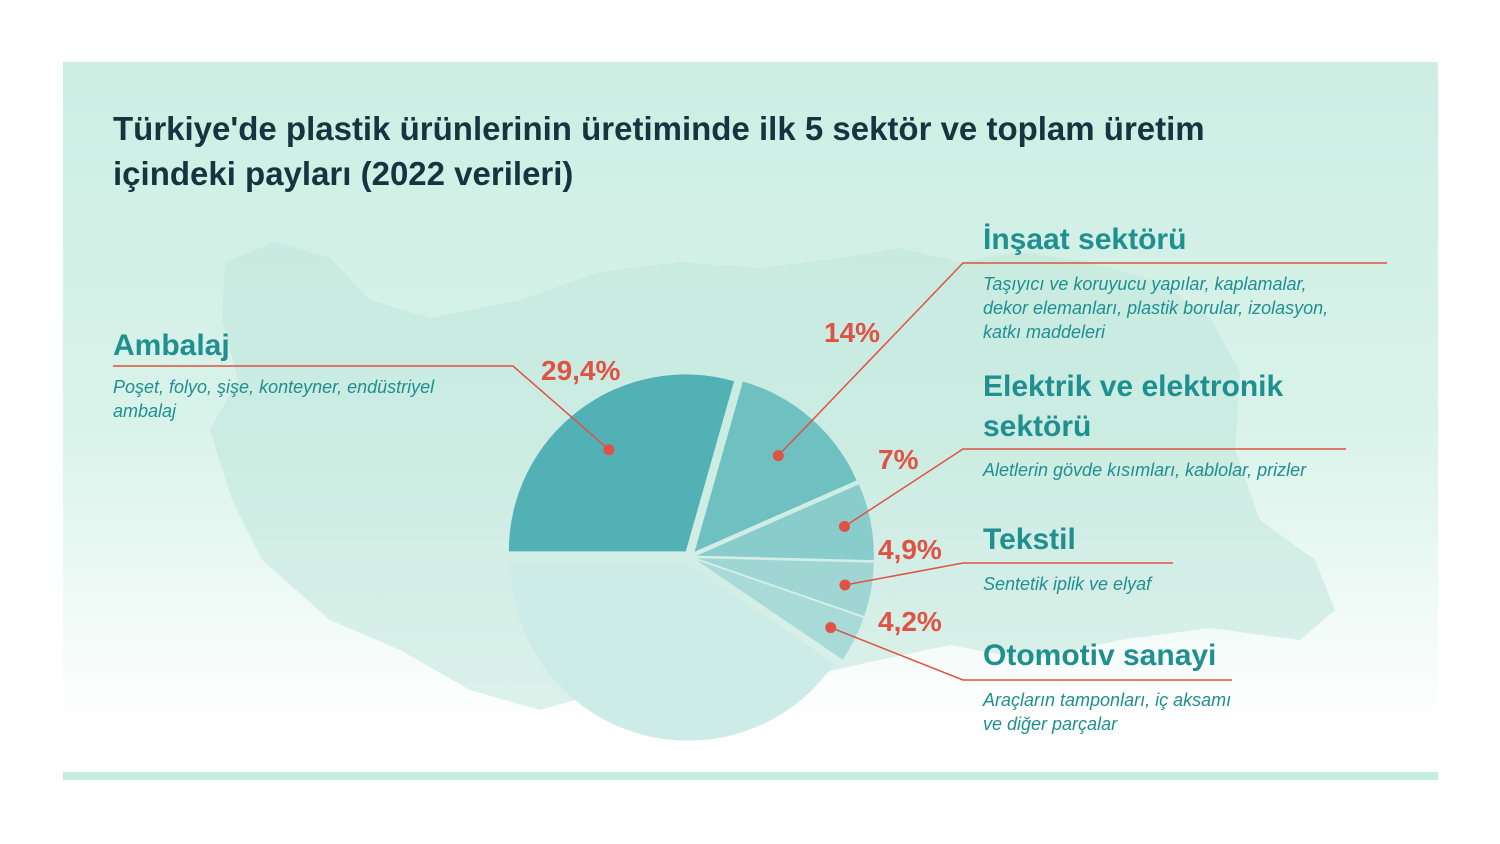 The height and width of the screenshot is (844, 1500). Describe the element at coordinates (1050, 724) in the screenshot. I see `otomotiv-description-line-2: ve diğer parçalar` at that location.